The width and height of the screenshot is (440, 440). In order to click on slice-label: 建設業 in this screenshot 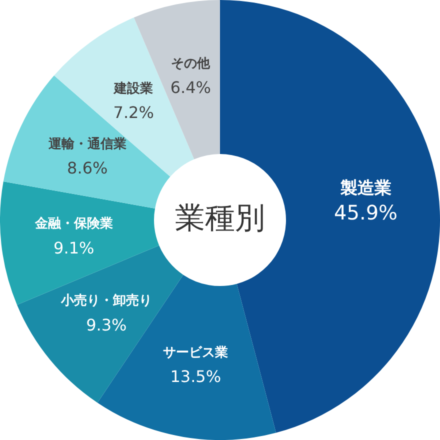, I will do `click(133, 88)`.